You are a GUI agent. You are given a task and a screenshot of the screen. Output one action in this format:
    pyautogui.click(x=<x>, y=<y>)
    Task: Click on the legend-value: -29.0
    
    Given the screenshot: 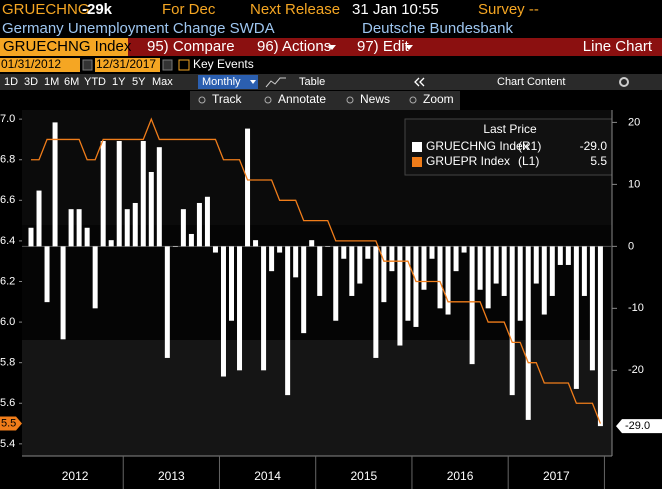 What is the action you would take?
    pyautogui.click(x=594, y=146)
    